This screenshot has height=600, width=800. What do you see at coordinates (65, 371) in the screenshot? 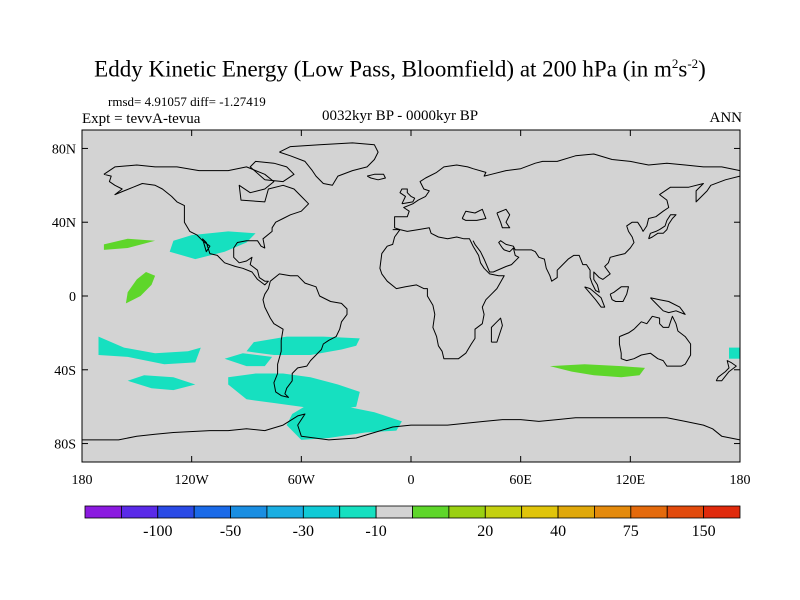
I see `lat-tick-label: 40S` at bounding box center [65, 371].